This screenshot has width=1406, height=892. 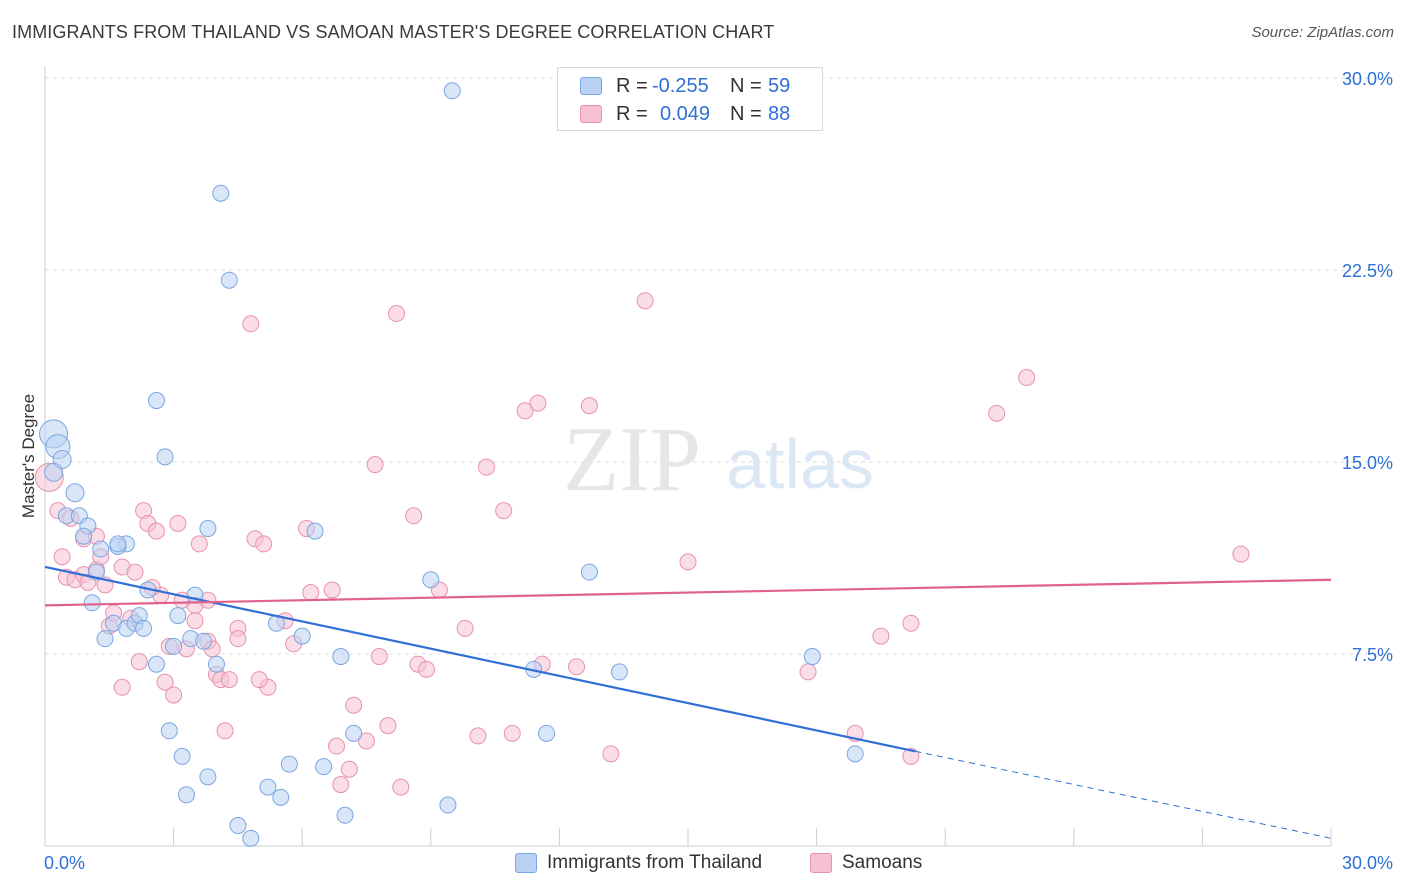 I want to click on watermark-zip: ZIP, so click(x=632, y=459).